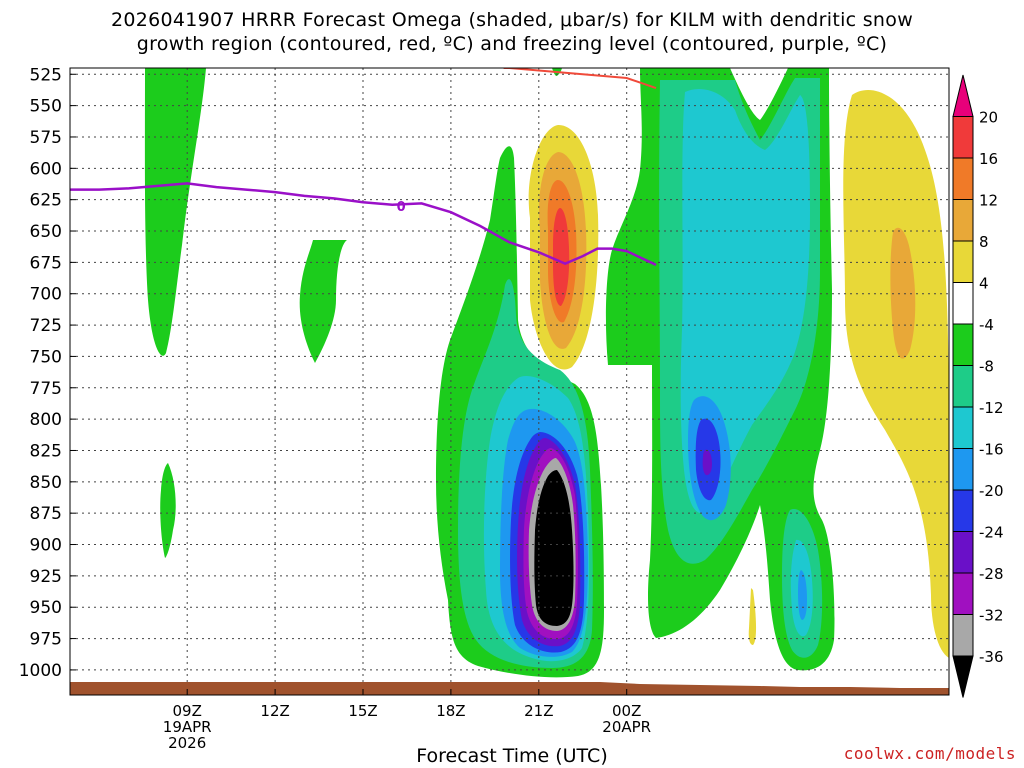 Image resolution: width=1024 pixels, height=768 pixels. Describe the element at coordinates (187, 727) in the screenshot. I see `x-tick-date-label: 19APR` at that location.